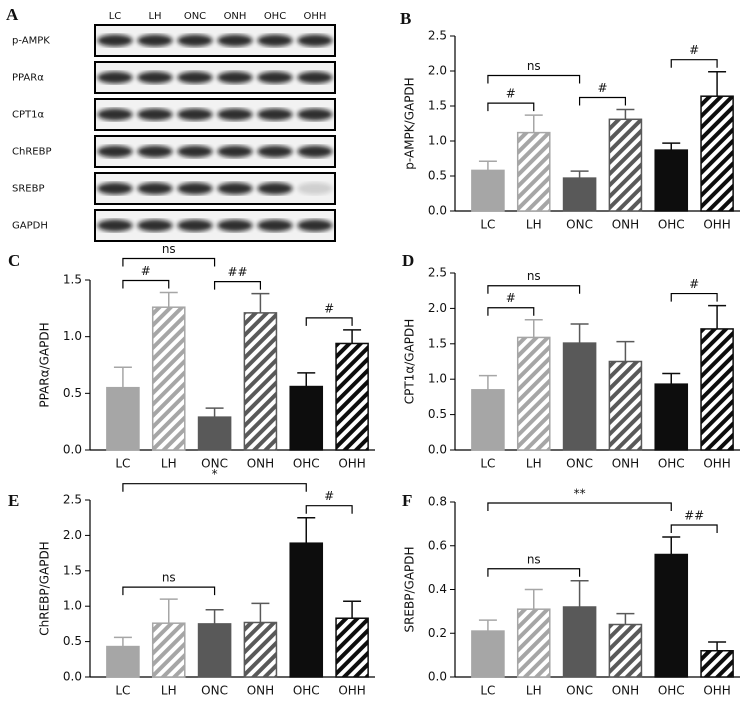 The image size is (743, 713). I want to click on y-tick-label: 0.6, so click(437, 545).